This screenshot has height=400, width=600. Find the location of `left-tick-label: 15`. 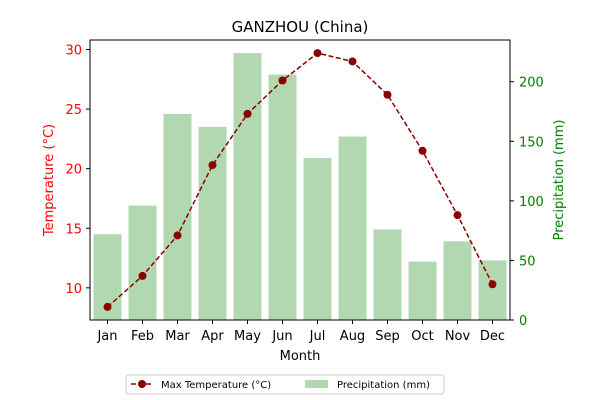

left-tick-label: 15 is located at coordinates (73, 229).